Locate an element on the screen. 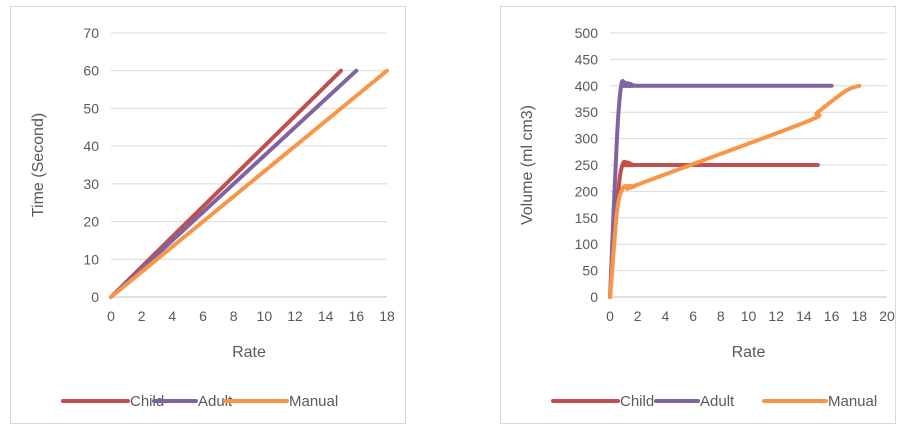 The height and width of the screenshot is (431, 909). series-line-manual is located at coordinates (735, 191).